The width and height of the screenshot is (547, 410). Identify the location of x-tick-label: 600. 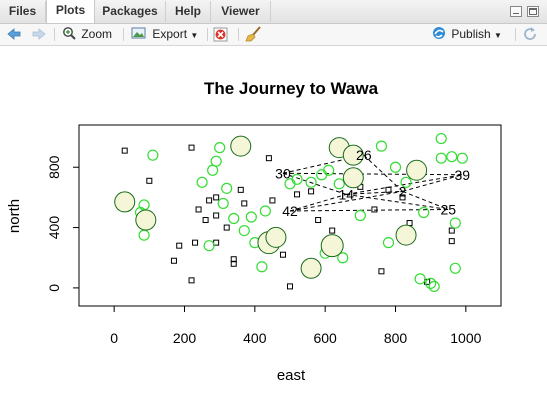
(325, 338).